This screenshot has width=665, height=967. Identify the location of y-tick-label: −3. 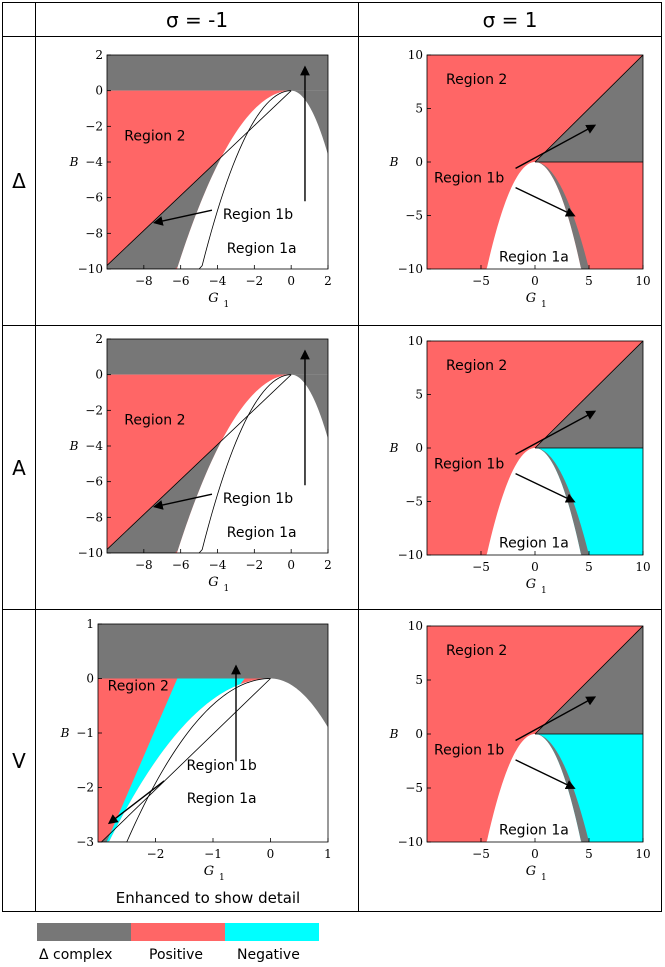
(85, 842).